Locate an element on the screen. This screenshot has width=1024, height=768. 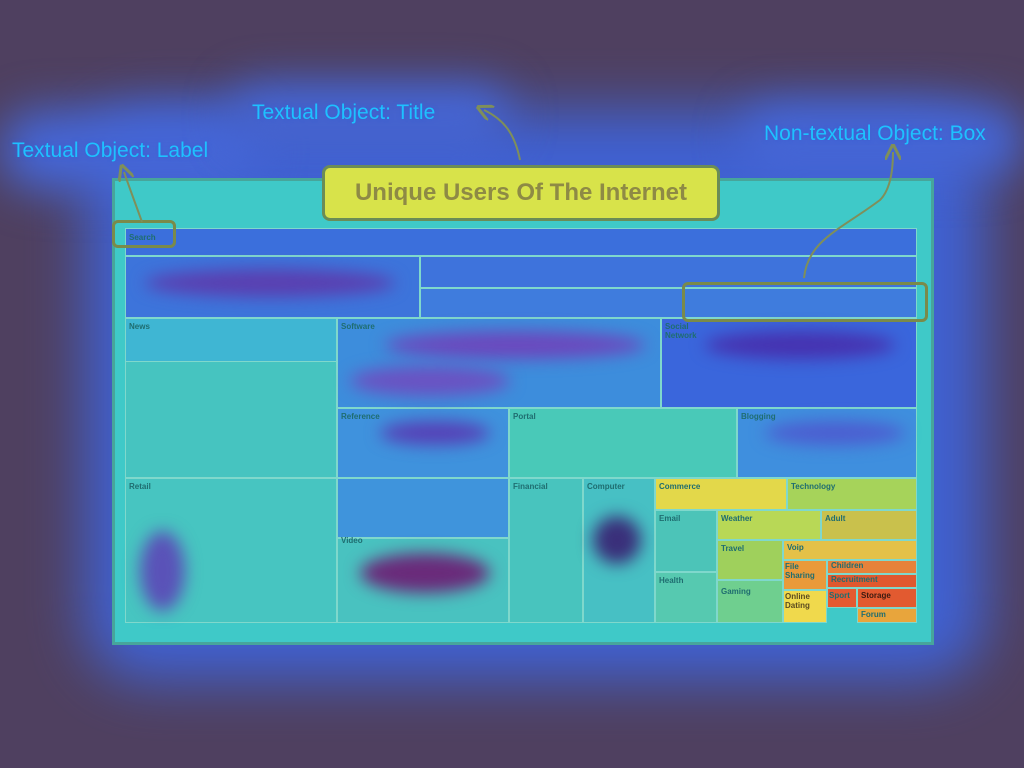
label-retail: Retail is located at coordinates (140, 486).